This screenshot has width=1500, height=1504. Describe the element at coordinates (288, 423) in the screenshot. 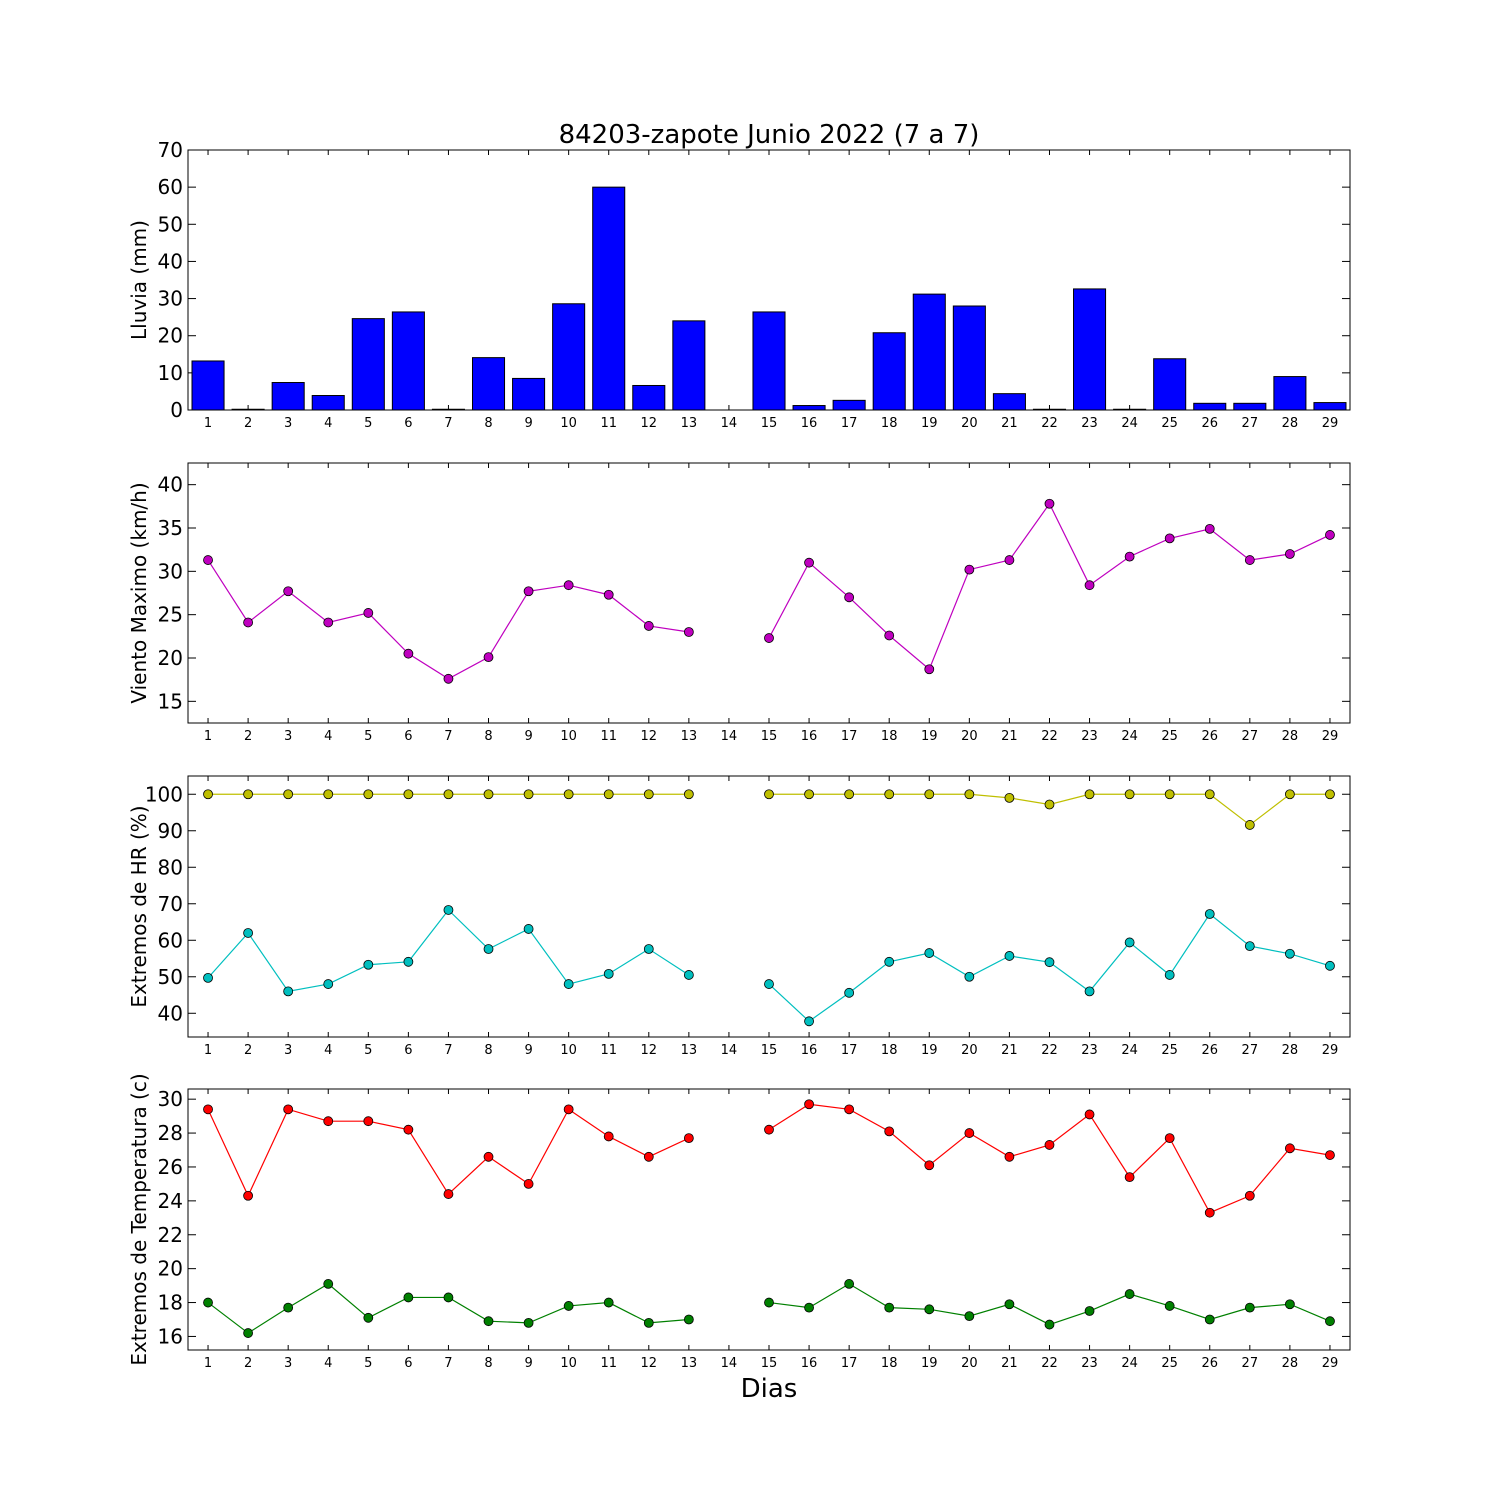

I see `x-tick-label: 3` at that location.